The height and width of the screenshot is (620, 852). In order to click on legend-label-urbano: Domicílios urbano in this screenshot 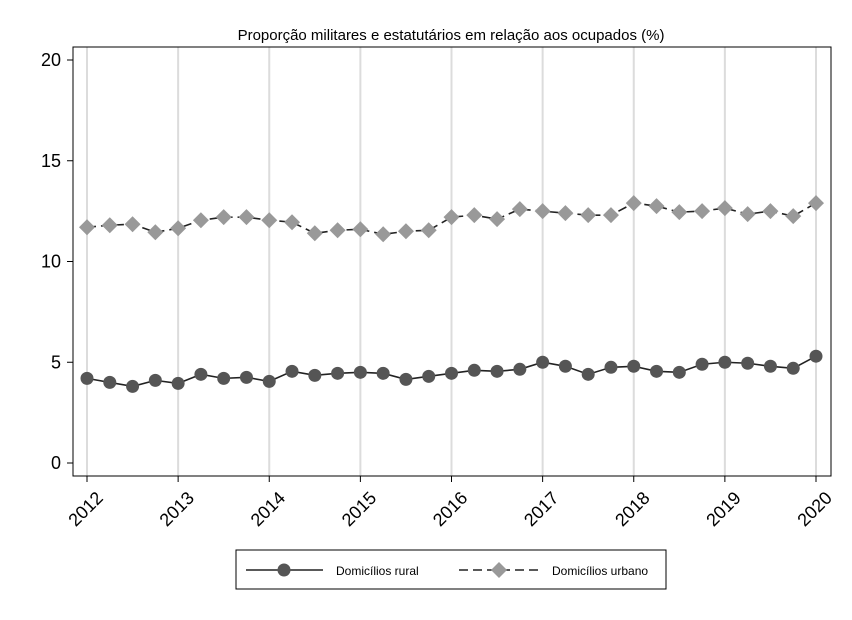, I will do `click(600, 571)`.